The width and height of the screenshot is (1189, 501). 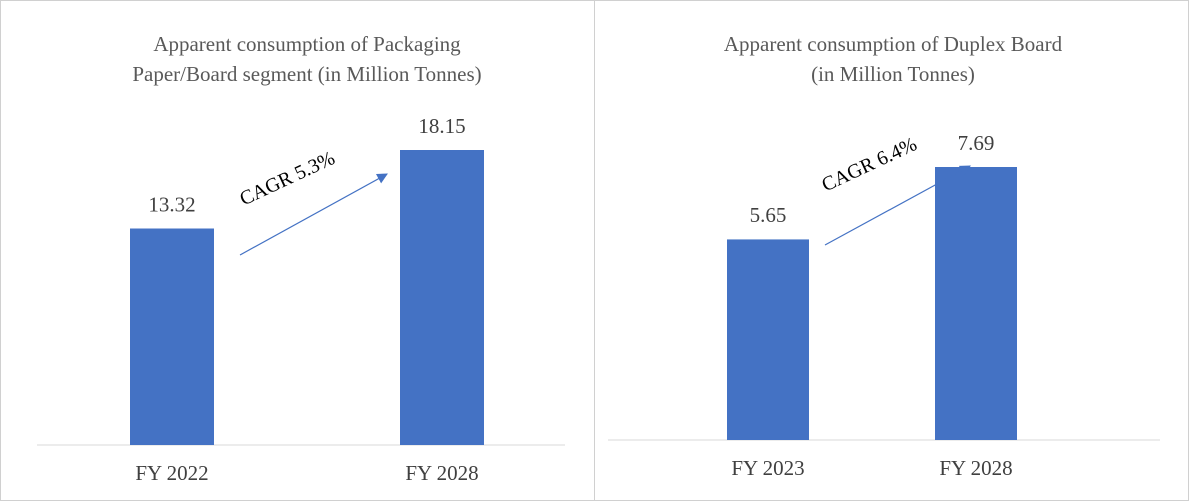 I want to click on x-tick-label: FY 2022, so click(x=171, y=473).